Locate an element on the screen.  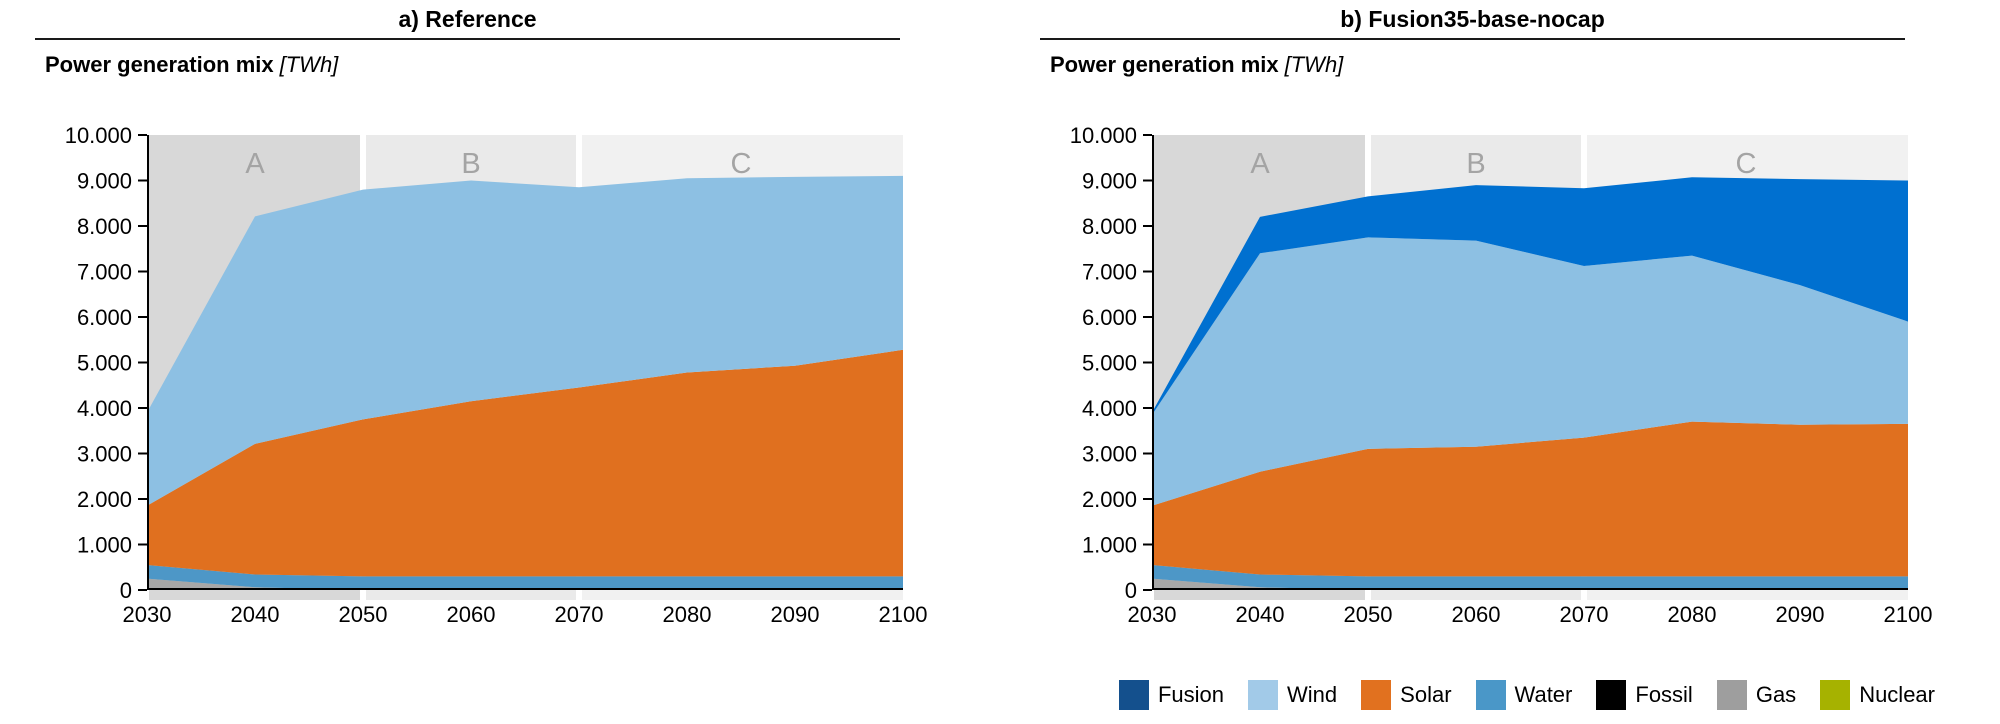
legend-item-wind: Wind is located at coordinates (1292, 695).